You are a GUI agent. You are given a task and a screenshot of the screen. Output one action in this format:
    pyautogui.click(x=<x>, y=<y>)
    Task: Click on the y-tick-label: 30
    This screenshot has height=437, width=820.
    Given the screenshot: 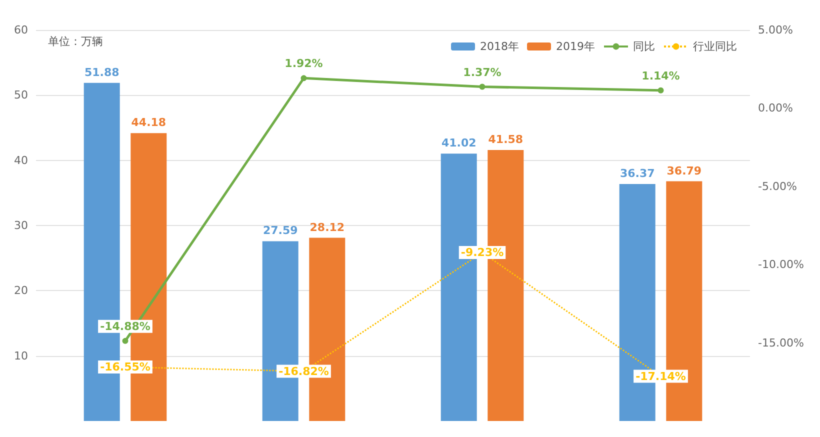 What is the action you would take?
    pyautogui.click(x=21, y=225)
    